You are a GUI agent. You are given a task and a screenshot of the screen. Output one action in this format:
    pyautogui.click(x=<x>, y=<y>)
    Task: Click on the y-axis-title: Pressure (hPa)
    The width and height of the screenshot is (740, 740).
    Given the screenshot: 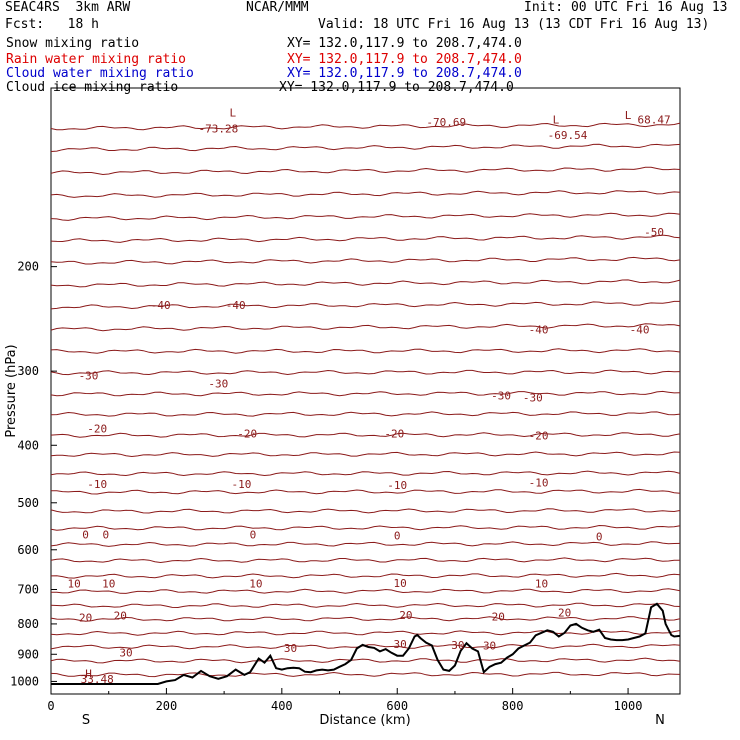 What is the action you would take?
    pyautogui.click(x=11, y=390)
    